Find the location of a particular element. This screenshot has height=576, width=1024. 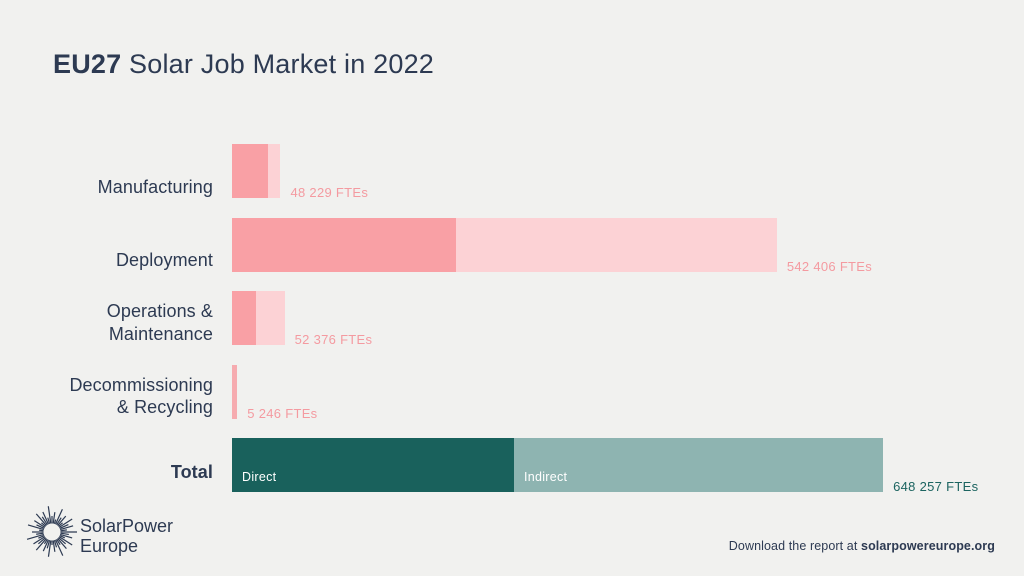

bar-value-label: 52 376 FTEs is located at coordinates (333, 339).